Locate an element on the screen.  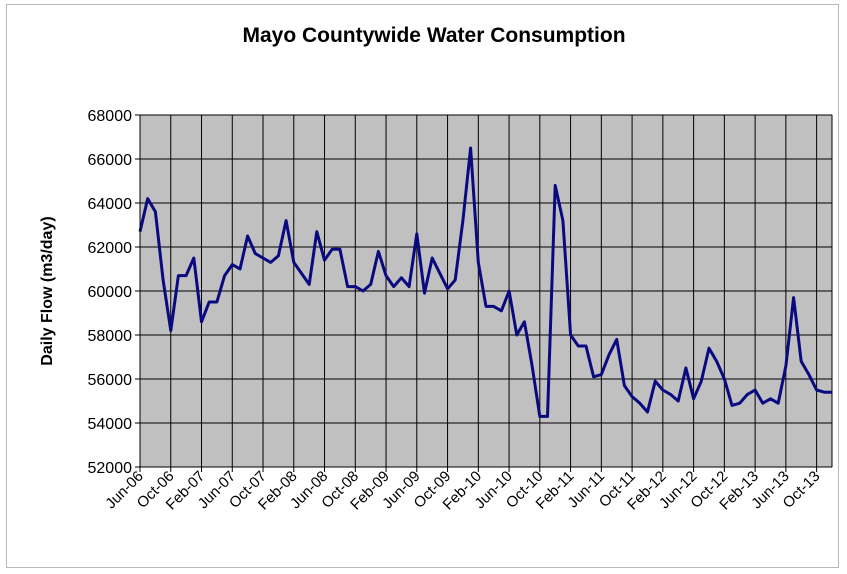
y-tick-label: 58000 is located at coordinates (110, 336).